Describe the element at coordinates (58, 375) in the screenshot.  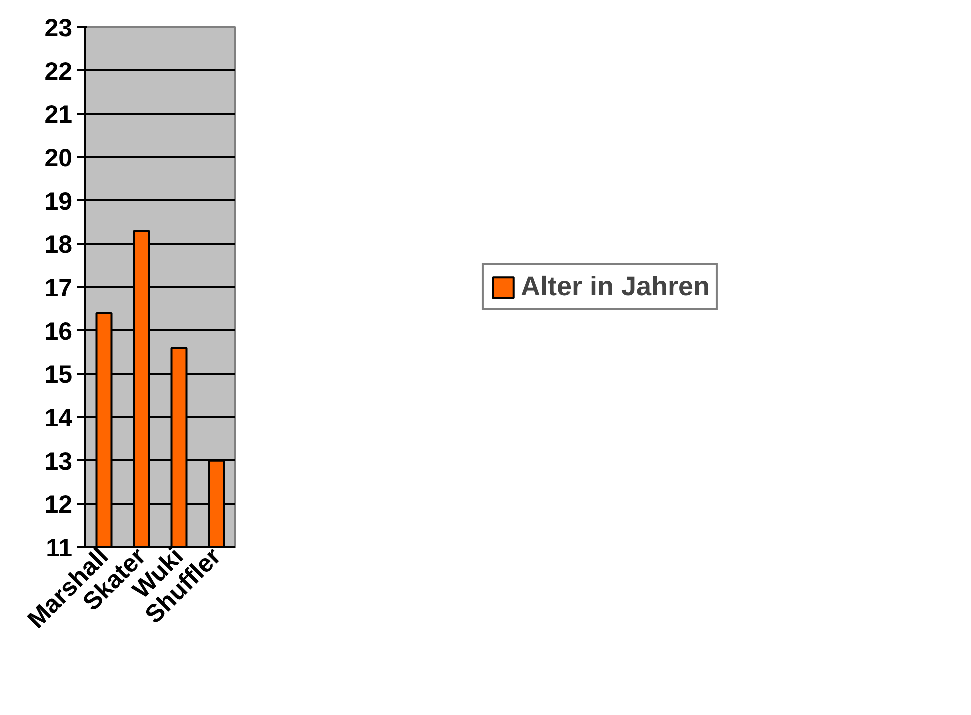
I see `y-tick-label: 15` at that location.